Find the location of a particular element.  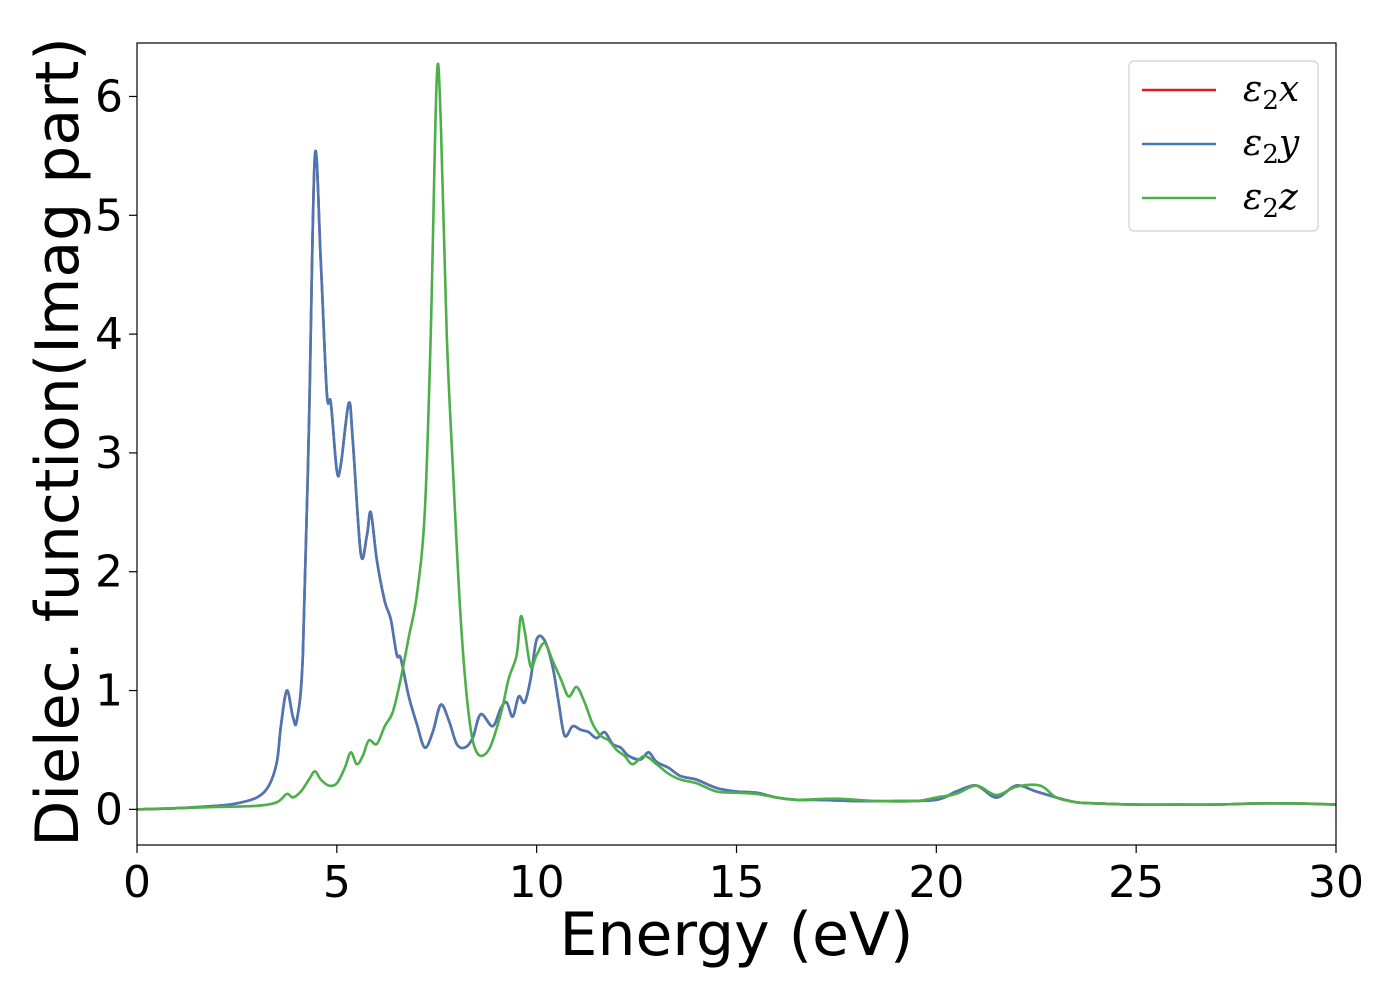

x-tick-label: 10 is located at coordinates (537, 882).